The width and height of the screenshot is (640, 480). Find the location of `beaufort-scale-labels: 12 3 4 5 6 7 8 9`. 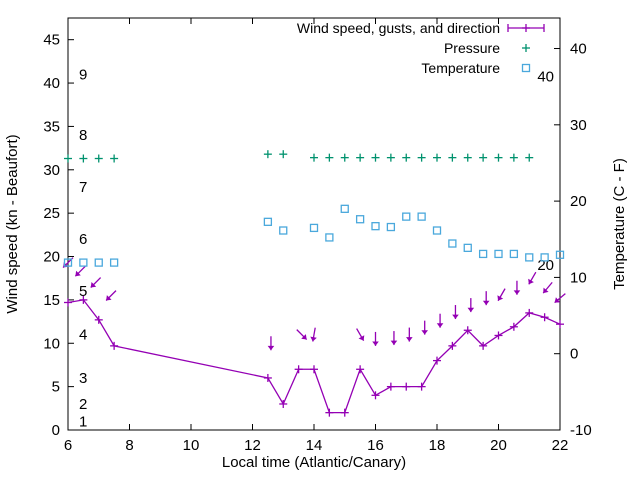

beaufort-scale-labels: 12 3 4 5 6 7 8 9 is located at coordinates (83, 248).